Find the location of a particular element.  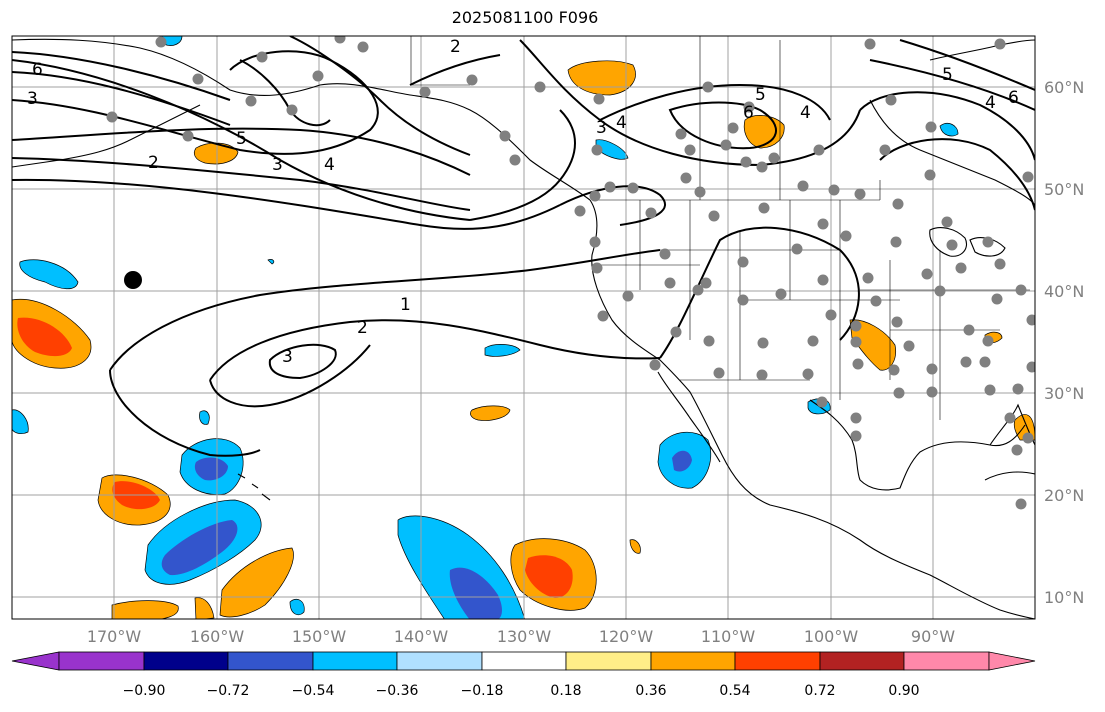

lat-label: 60°N is located at coordinates (1064, 87).